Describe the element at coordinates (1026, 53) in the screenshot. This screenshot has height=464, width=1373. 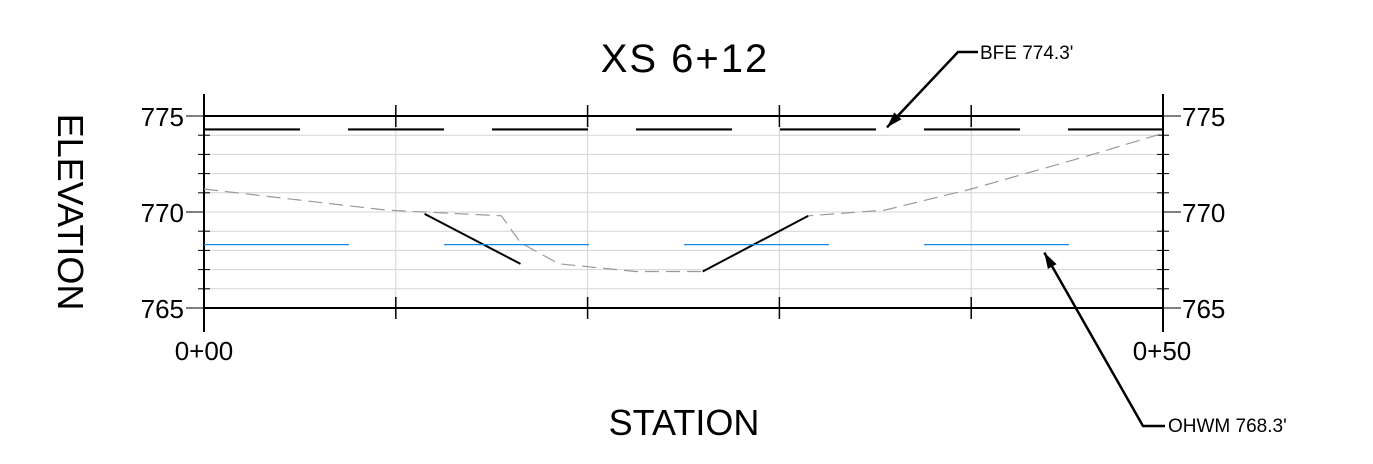
I see `bfe-callout-label: BFE 774.3'` at that location.